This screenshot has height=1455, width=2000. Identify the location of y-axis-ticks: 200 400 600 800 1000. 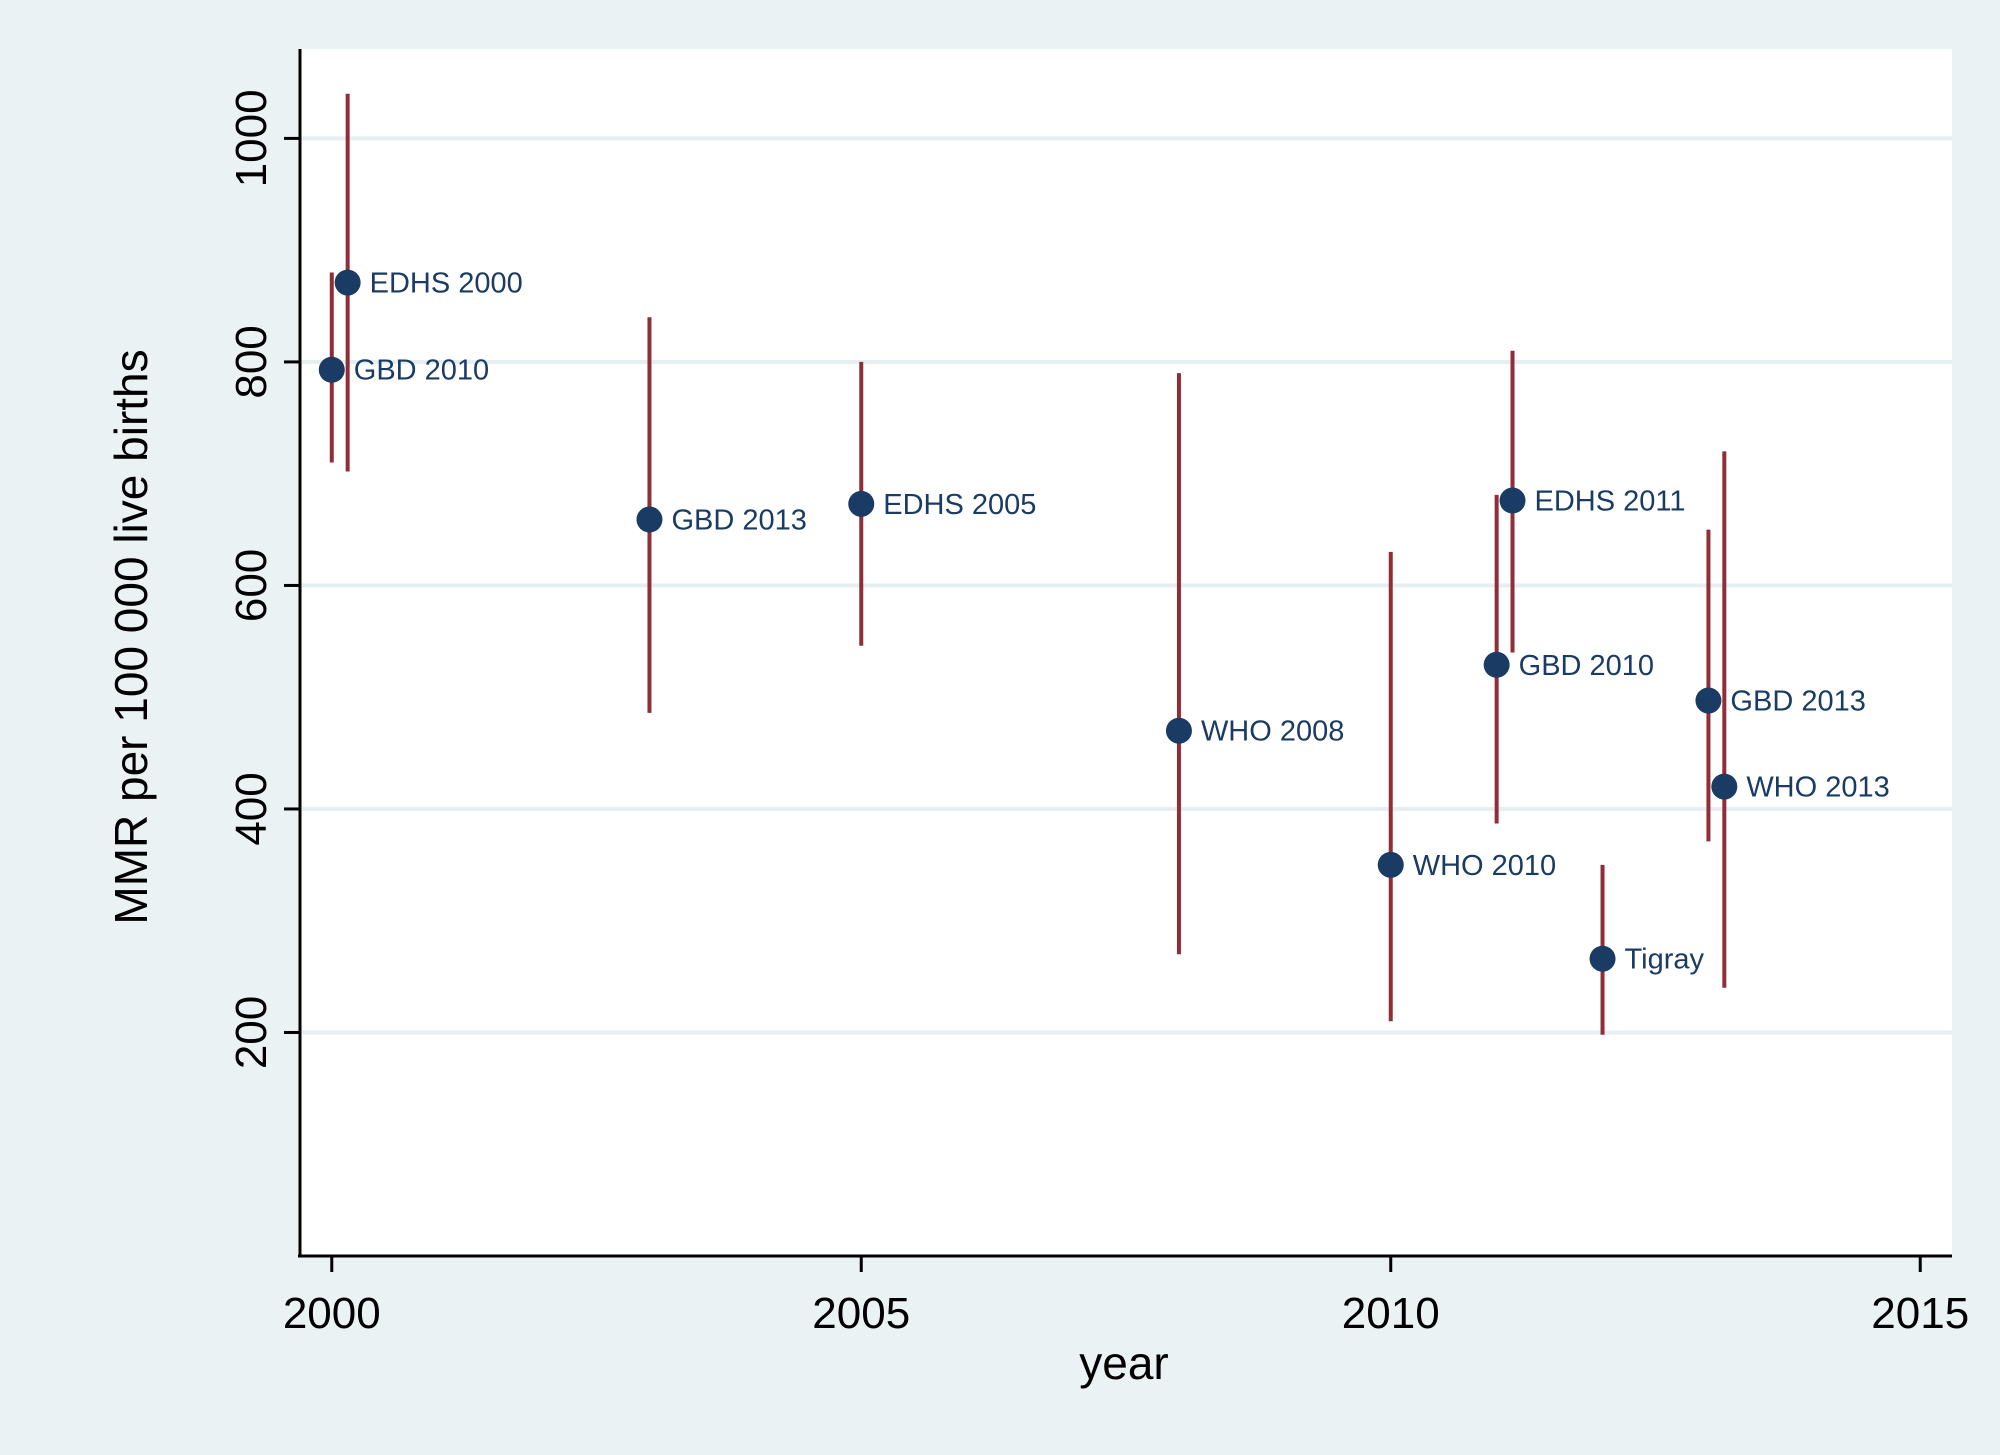
(263, 579).